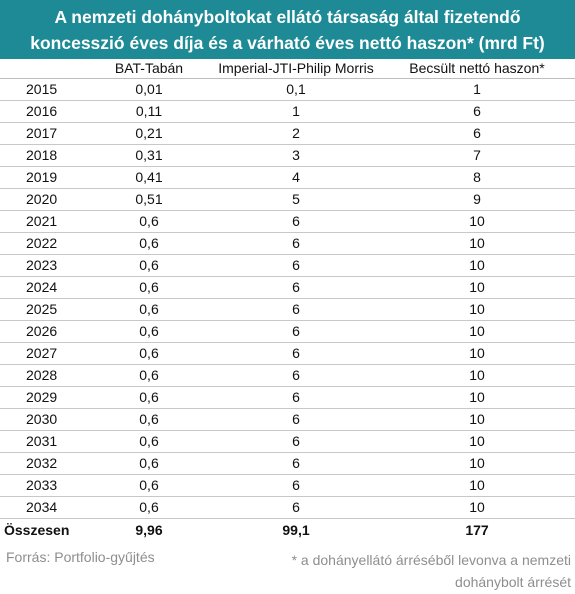 The height and width of the screenshot is (594, 575). I want to click on cell-net-profit: 1, so click(477, 89).